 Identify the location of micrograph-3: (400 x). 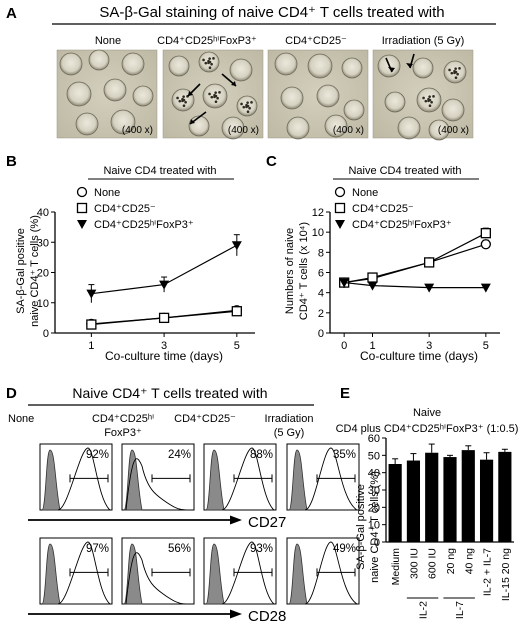
(318, 94).